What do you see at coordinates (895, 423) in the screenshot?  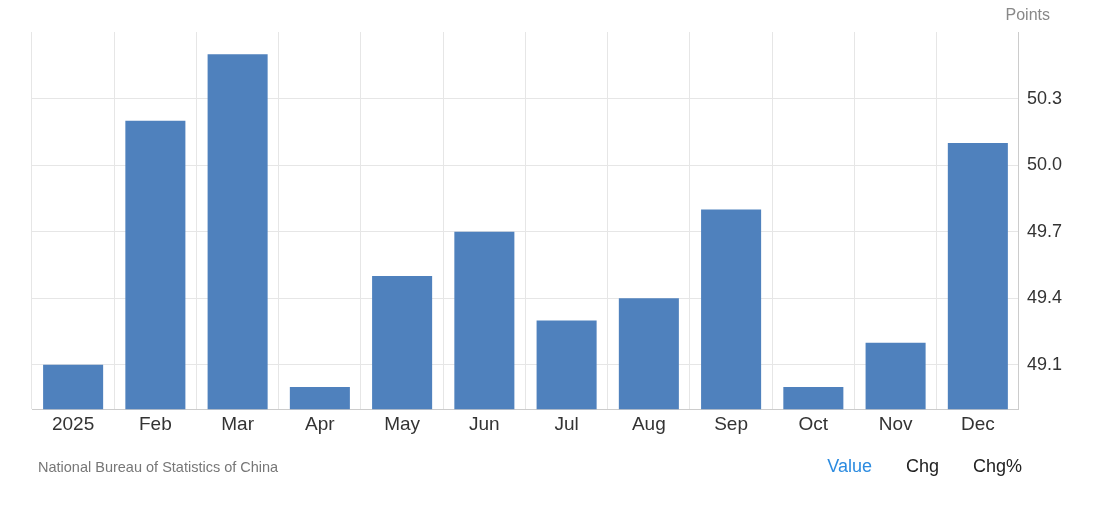 I see `x-tick-label: Nov` at bounding box center [895, 423].